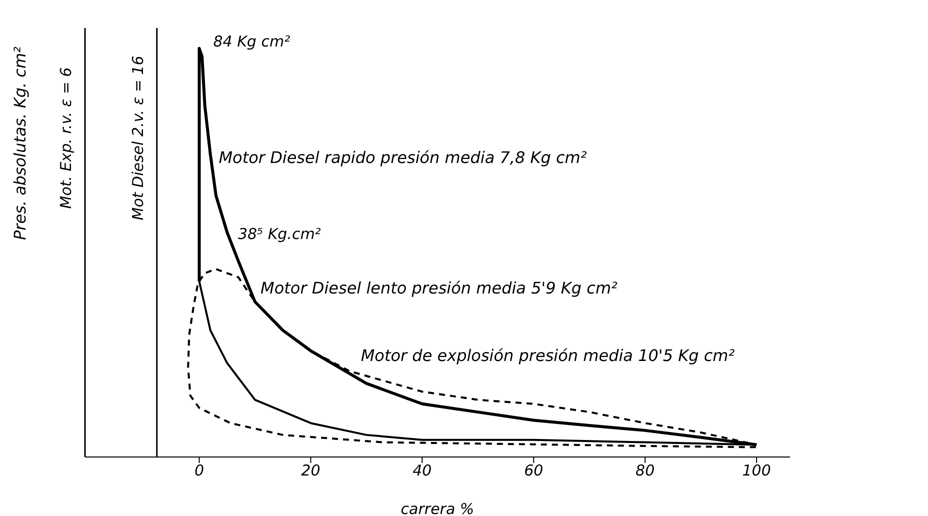 The width and height of the screenshot is (928, 516). I want to click on annotation: 38⁵ Kg.cm², so click(279, 234).